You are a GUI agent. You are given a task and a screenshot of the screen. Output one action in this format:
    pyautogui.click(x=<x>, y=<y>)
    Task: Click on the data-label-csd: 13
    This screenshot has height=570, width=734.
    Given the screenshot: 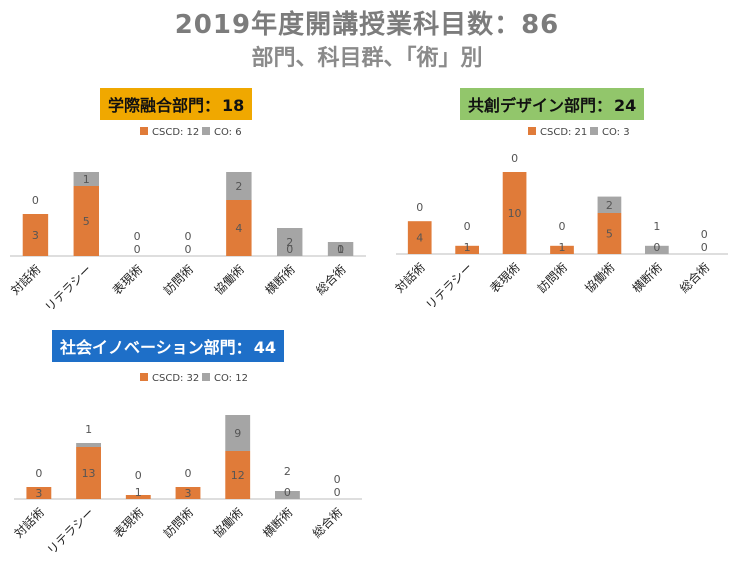 What is the action you would take?
    pyautogui.click(x=89, y=473)
    